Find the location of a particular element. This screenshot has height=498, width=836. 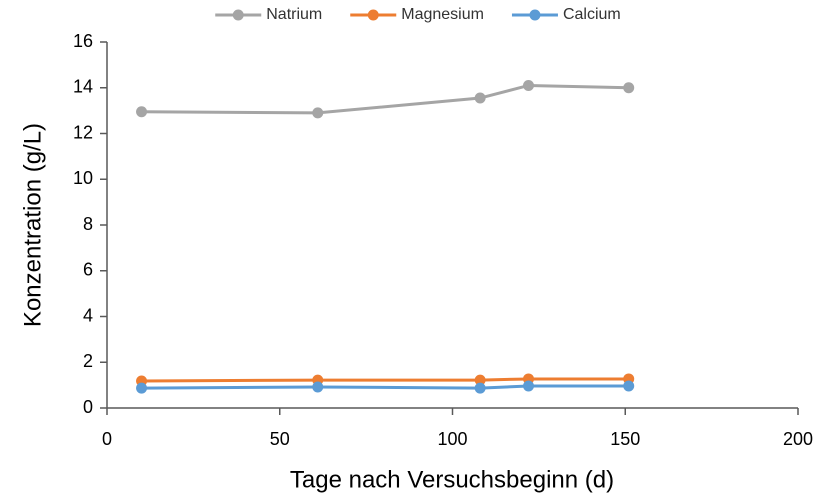

x-tick-label: 150 is located at coordinates (625, 439).